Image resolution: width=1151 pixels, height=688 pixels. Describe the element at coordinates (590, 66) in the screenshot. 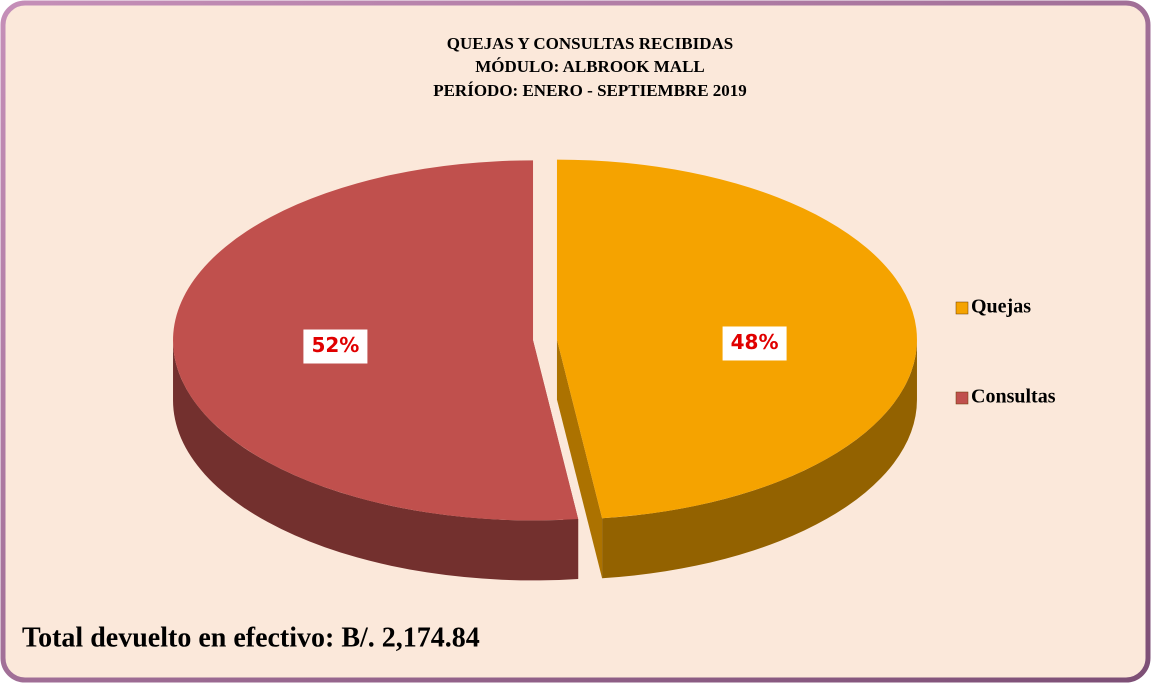

I see `chart-title: MÓDULO: ALBROOK MALL` at that location.